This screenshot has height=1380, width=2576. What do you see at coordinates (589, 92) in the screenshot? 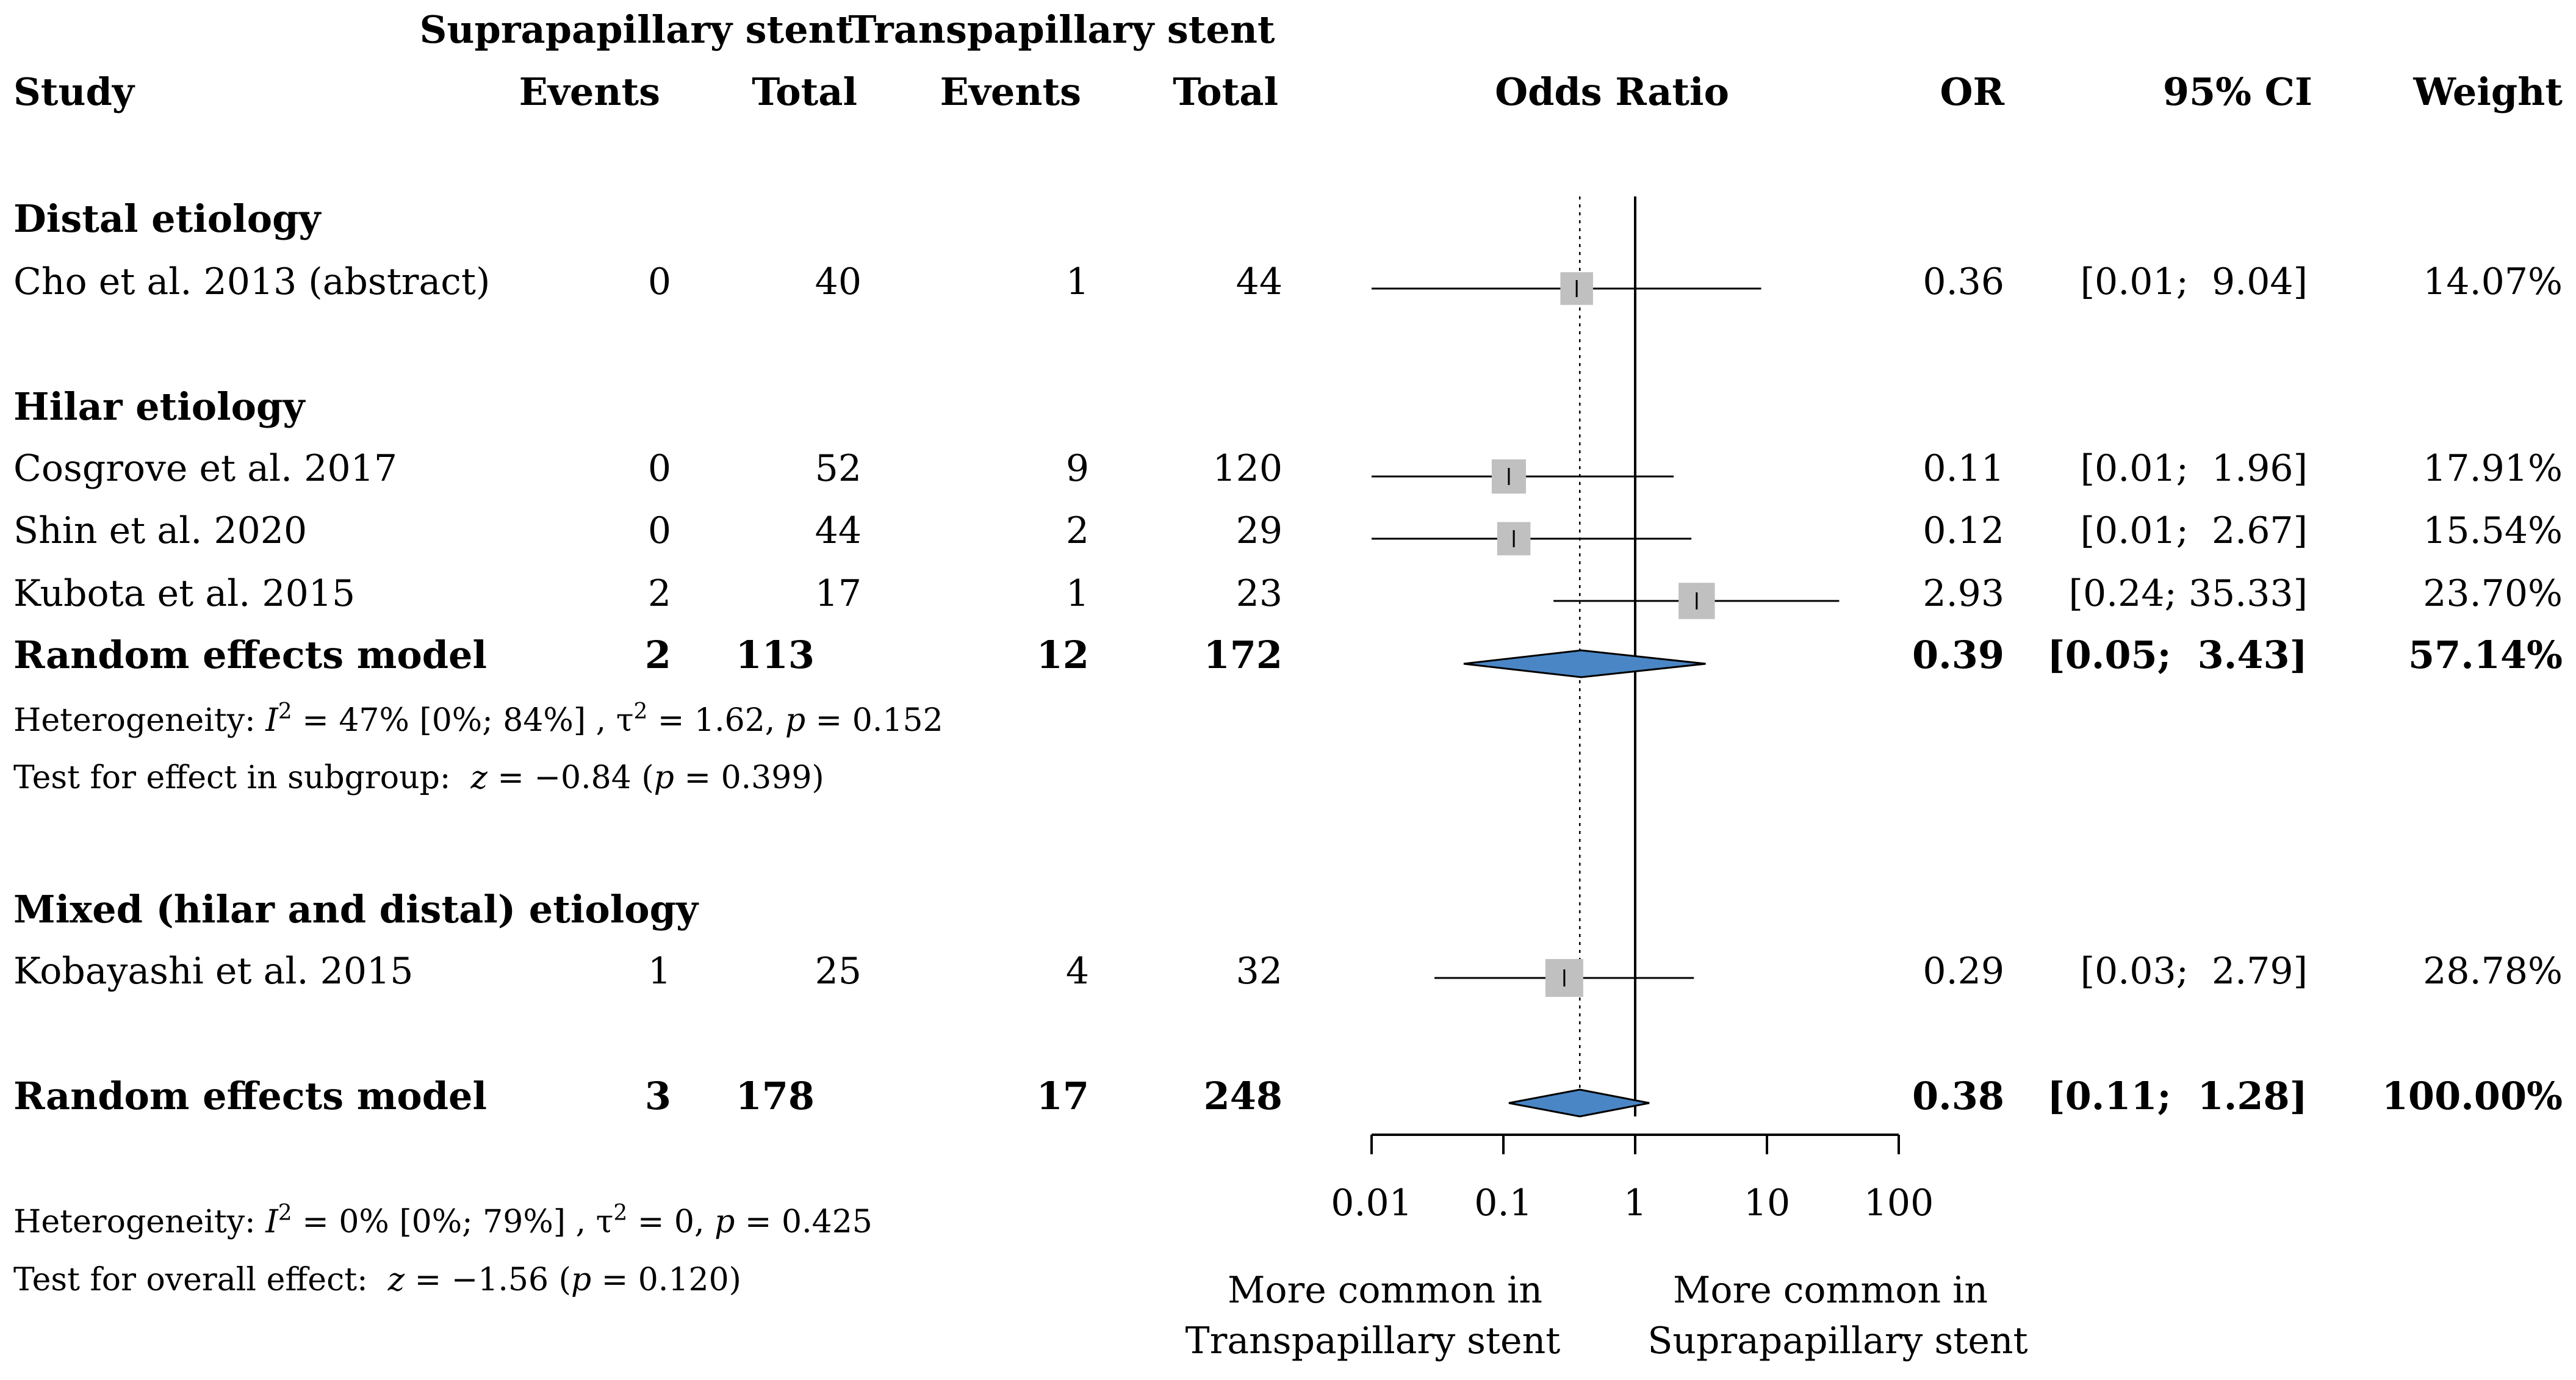
I see `header-events1: Events` at bounding box center [589, 92].